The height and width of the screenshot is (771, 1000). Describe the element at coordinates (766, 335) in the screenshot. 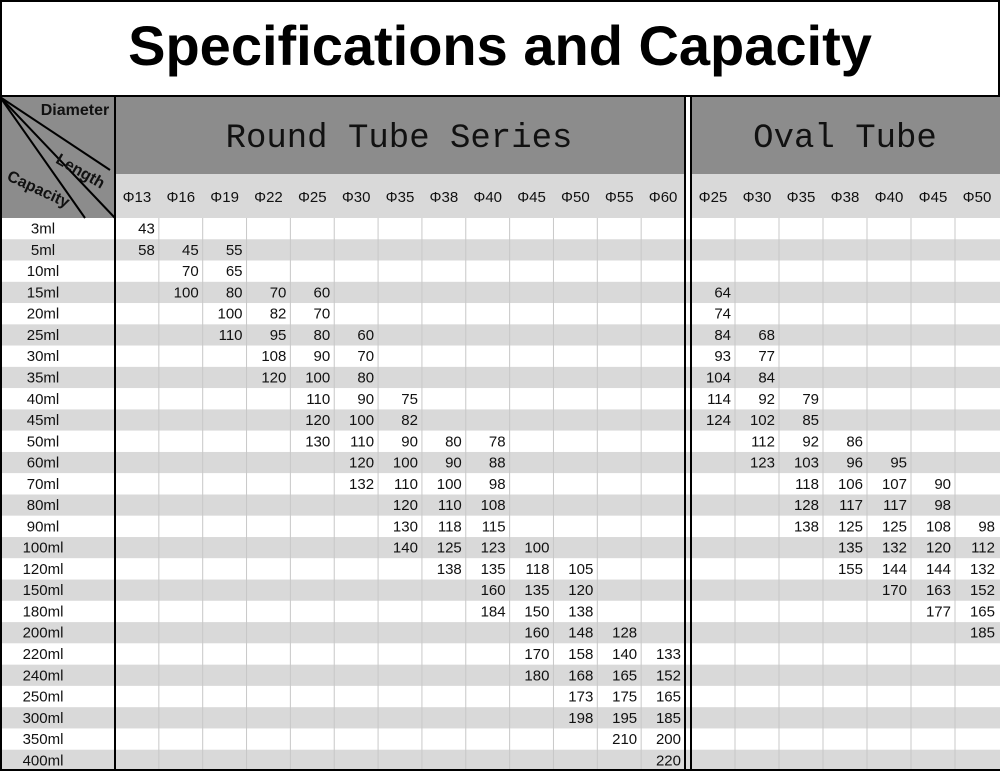

I see `capacity-value: 68` at that location.